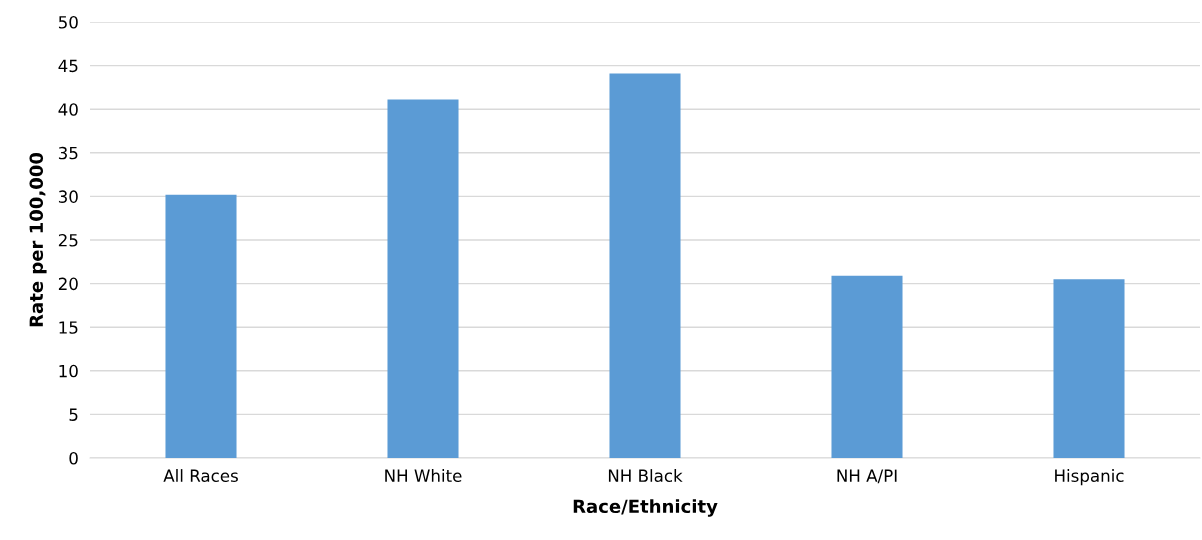 Image resolution: width=1202 pixels, height=540 pixels. I want to click on x-axis-title: Race/Ethnicity, so click(645, 508).